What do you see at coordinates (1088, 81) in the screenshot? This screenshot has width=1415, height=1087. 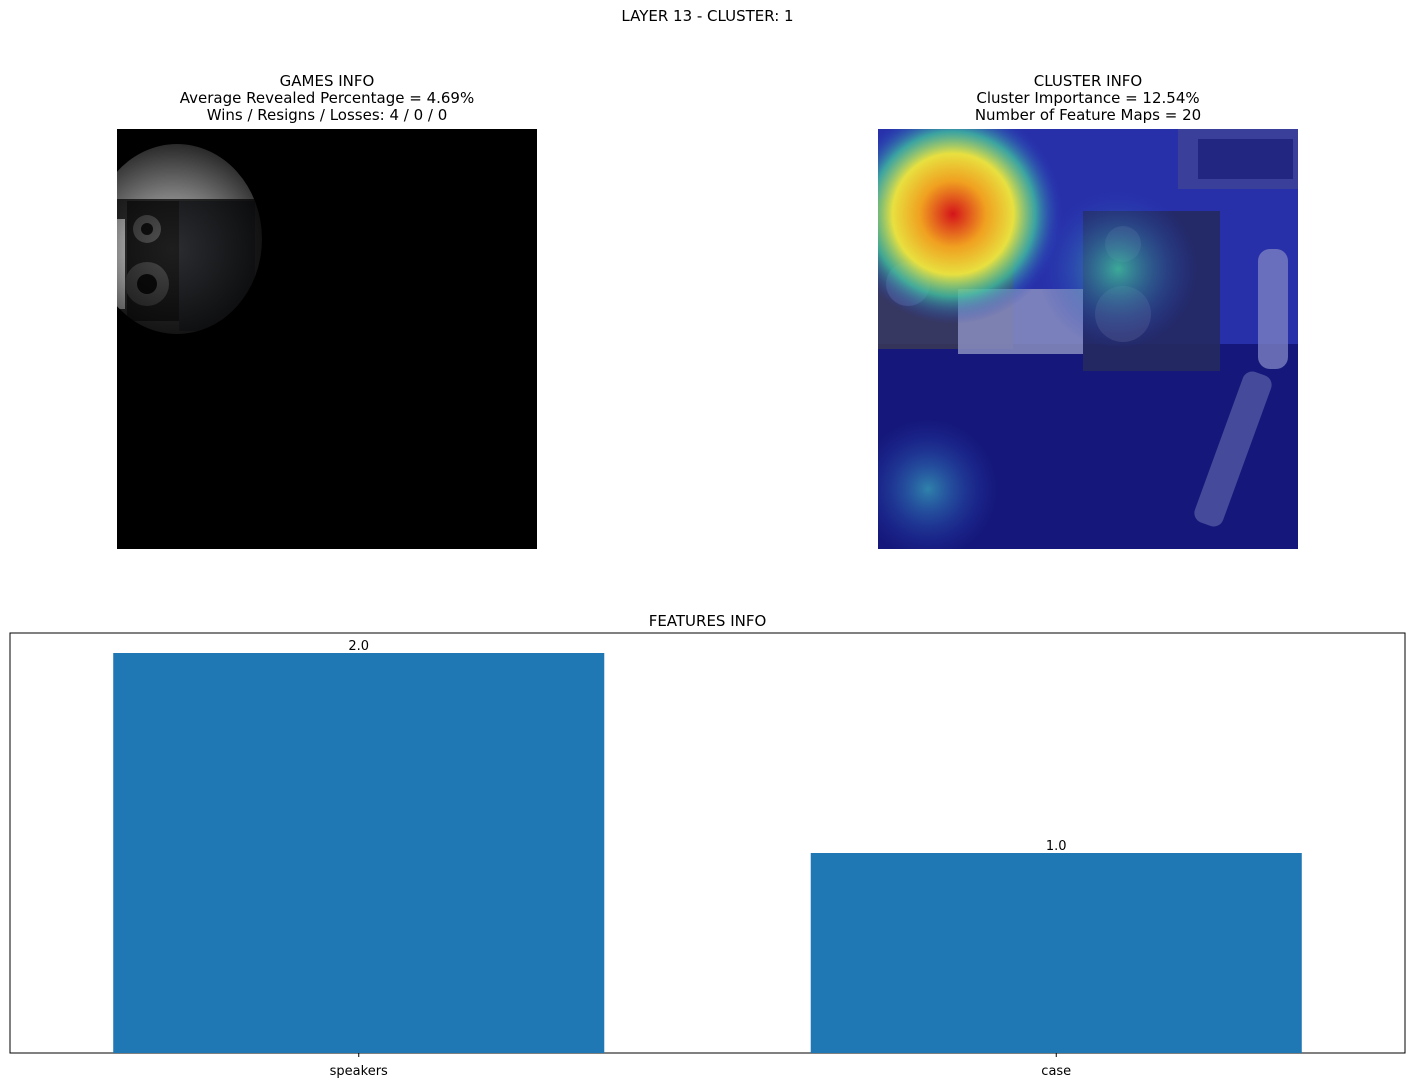 I see `cluster-info-heading: CLUSTER INFO` at bounding box center [1088, 81].